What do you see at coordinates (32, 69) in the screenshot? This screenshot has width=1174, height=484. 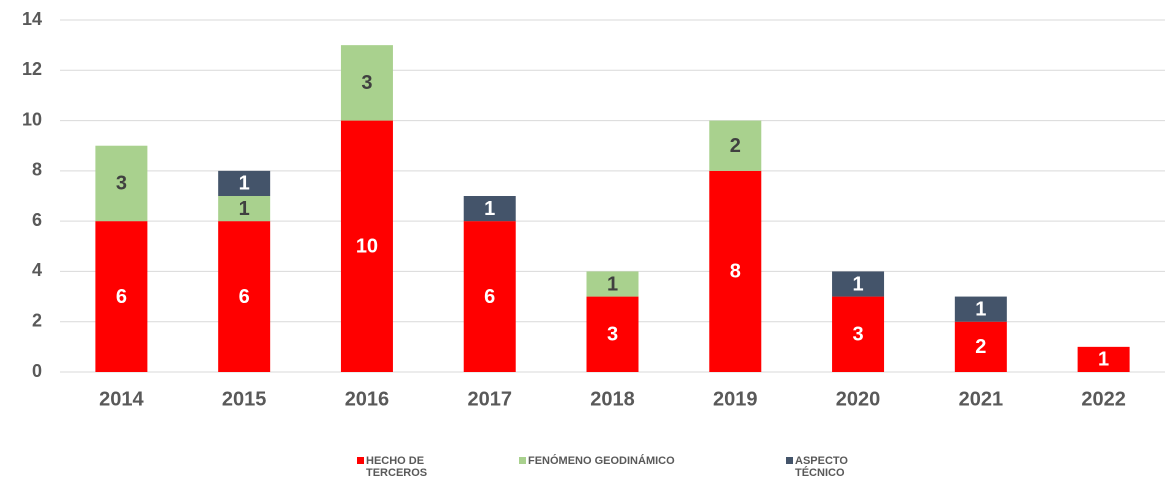 I see `y-tick-label: 12` at bounding box center [32, 69].